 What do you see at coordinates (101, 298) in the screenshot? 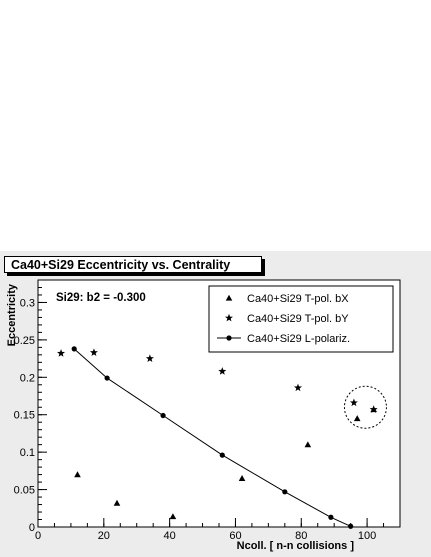
I see `plot-annotation: Si29: b2 = -0.300` at bounding box center [101, 298].